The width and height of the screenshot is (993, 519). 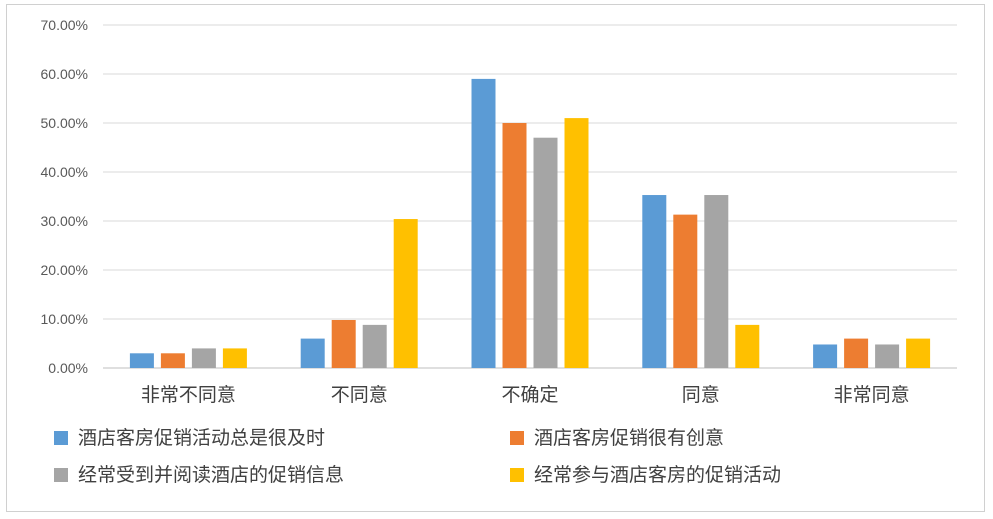 I want to click on y-tick-label: 0.00%, so click(x=68, y=368).